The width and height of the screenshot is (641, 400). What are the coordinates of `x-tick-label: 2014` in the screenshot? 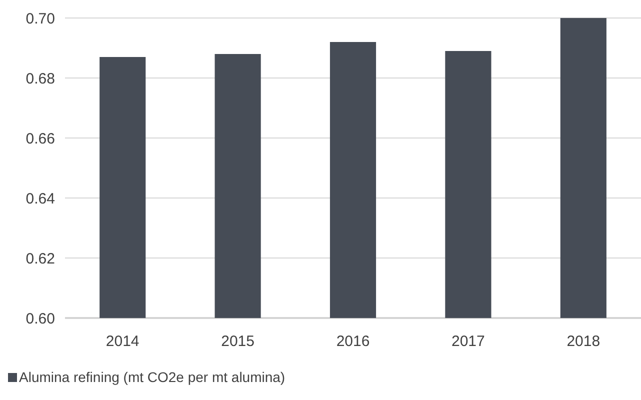 It's located at (123, 341).